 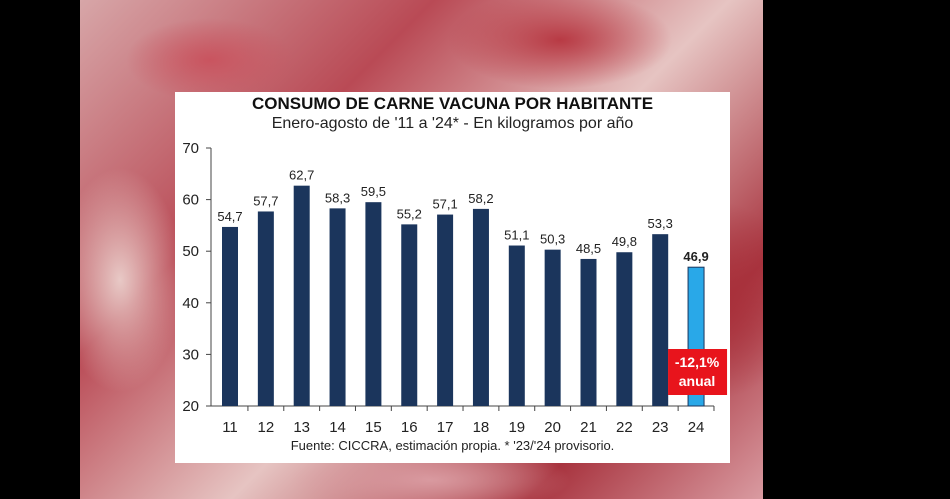 What do you see at coordinates (624, 427) in the screenshot?
I see `x-tick-label: 22` at bounding box center [624, 427].